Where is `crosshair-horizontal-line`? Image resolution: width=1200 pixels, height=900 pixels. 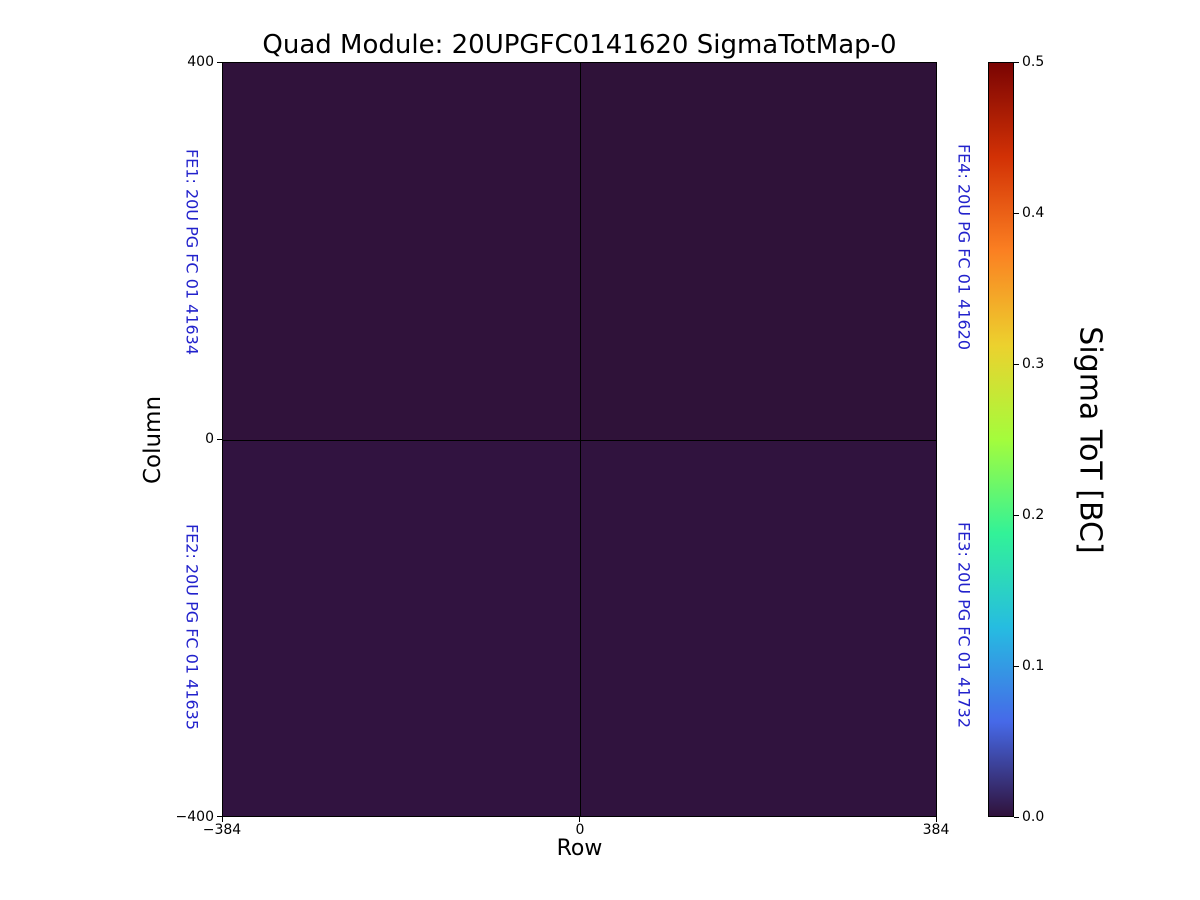
crosshair-horizontal-line is located at coordinates (579, 440).